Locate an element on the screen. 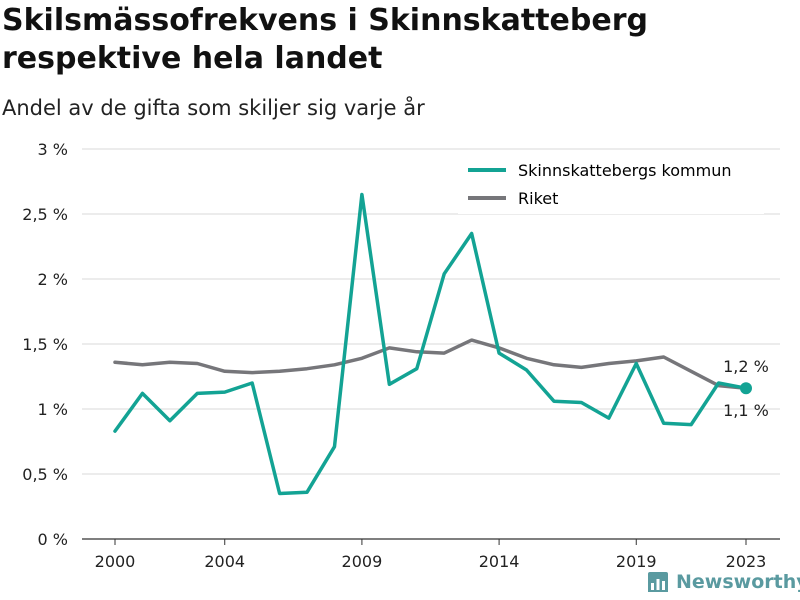 The width and height of the screenshot is (800, 600). y-tick-label: 0 % is located at coordinates (53, 539).